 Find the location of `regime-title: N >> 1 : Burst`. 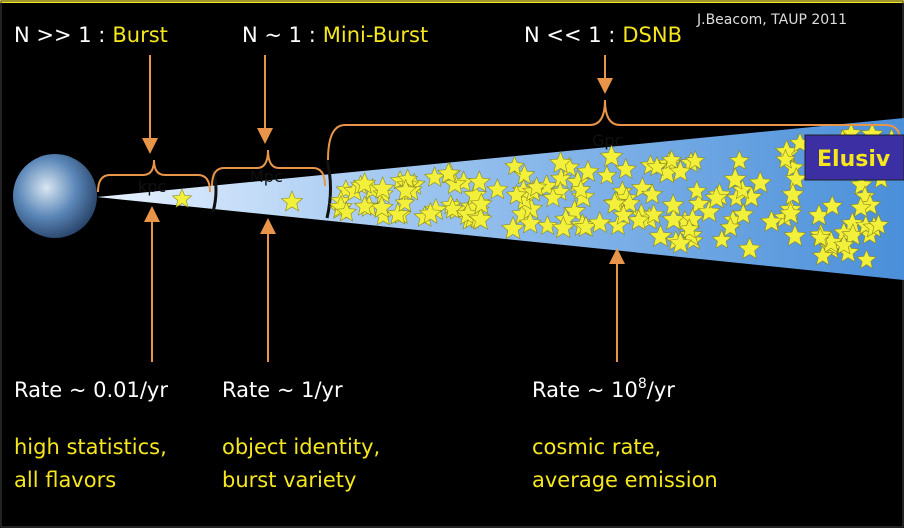

regime-title: N >> 1 : Burst is located at coordinates (91, 35).